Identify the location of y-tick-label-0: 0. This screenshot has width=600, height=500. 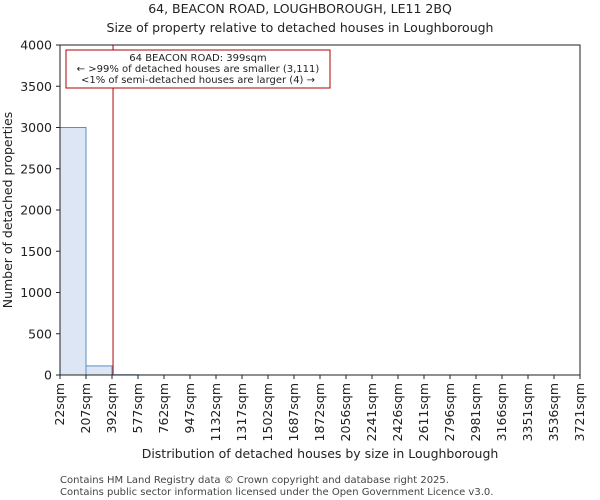
(48, 375).